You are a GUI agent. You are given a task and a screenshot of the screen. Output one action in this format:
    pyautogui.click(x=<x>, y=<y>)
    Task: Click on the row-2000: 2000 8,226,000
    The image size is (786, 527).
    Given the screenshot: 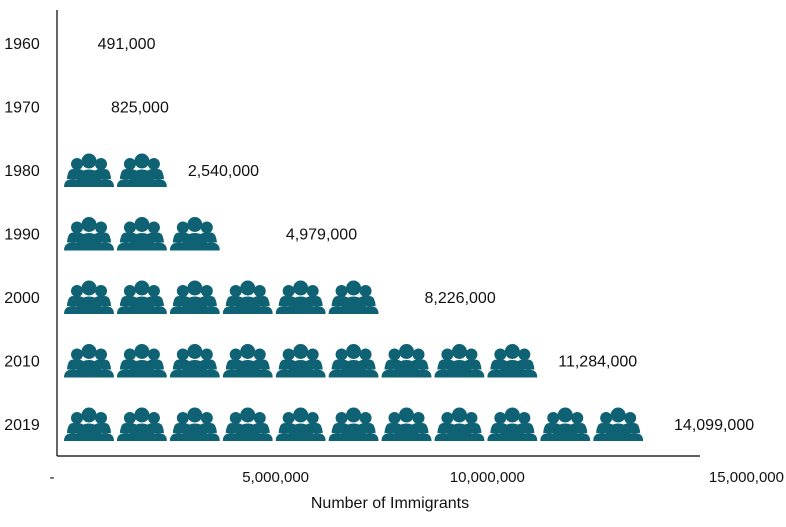 What is the action you would take?
    pyautogui.click(x=250, y=297)
    